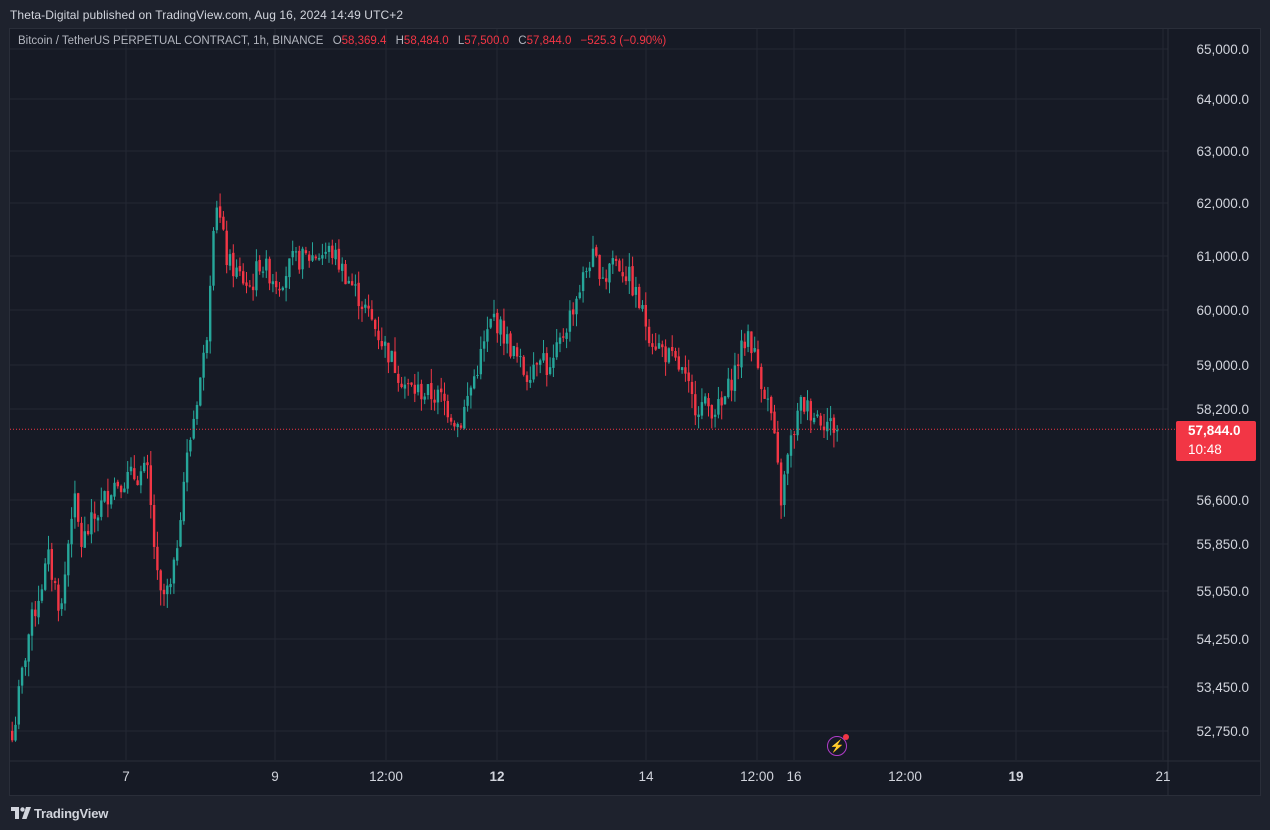 The image size is (1270, 830). I want to click on lightning-bolt-icon: ⚡, so click(838, 745).